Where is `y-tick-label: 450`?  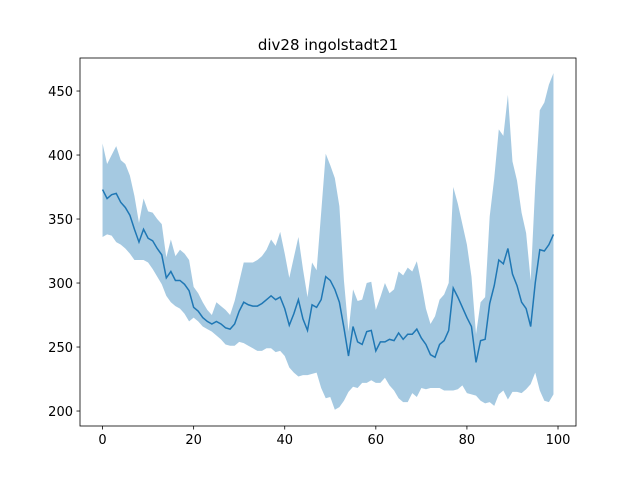 y-tick-label: 450 is located at coordinates (60, 92).